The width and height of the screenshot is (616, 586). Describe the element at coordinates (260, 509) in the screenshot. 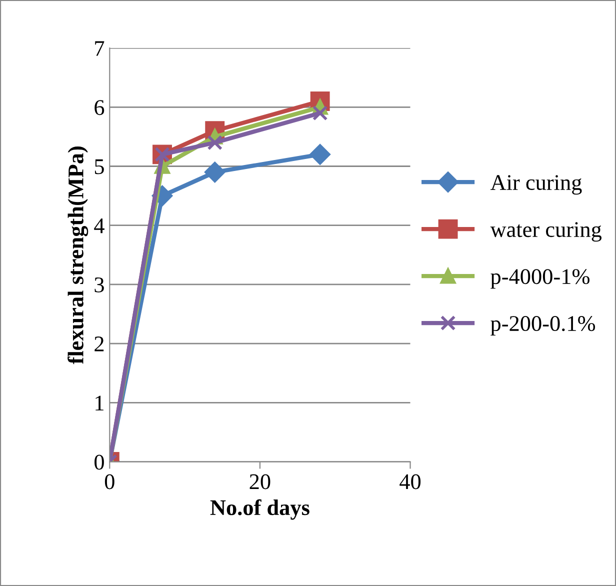

I see `x-axis-title: No.of days` at that location.